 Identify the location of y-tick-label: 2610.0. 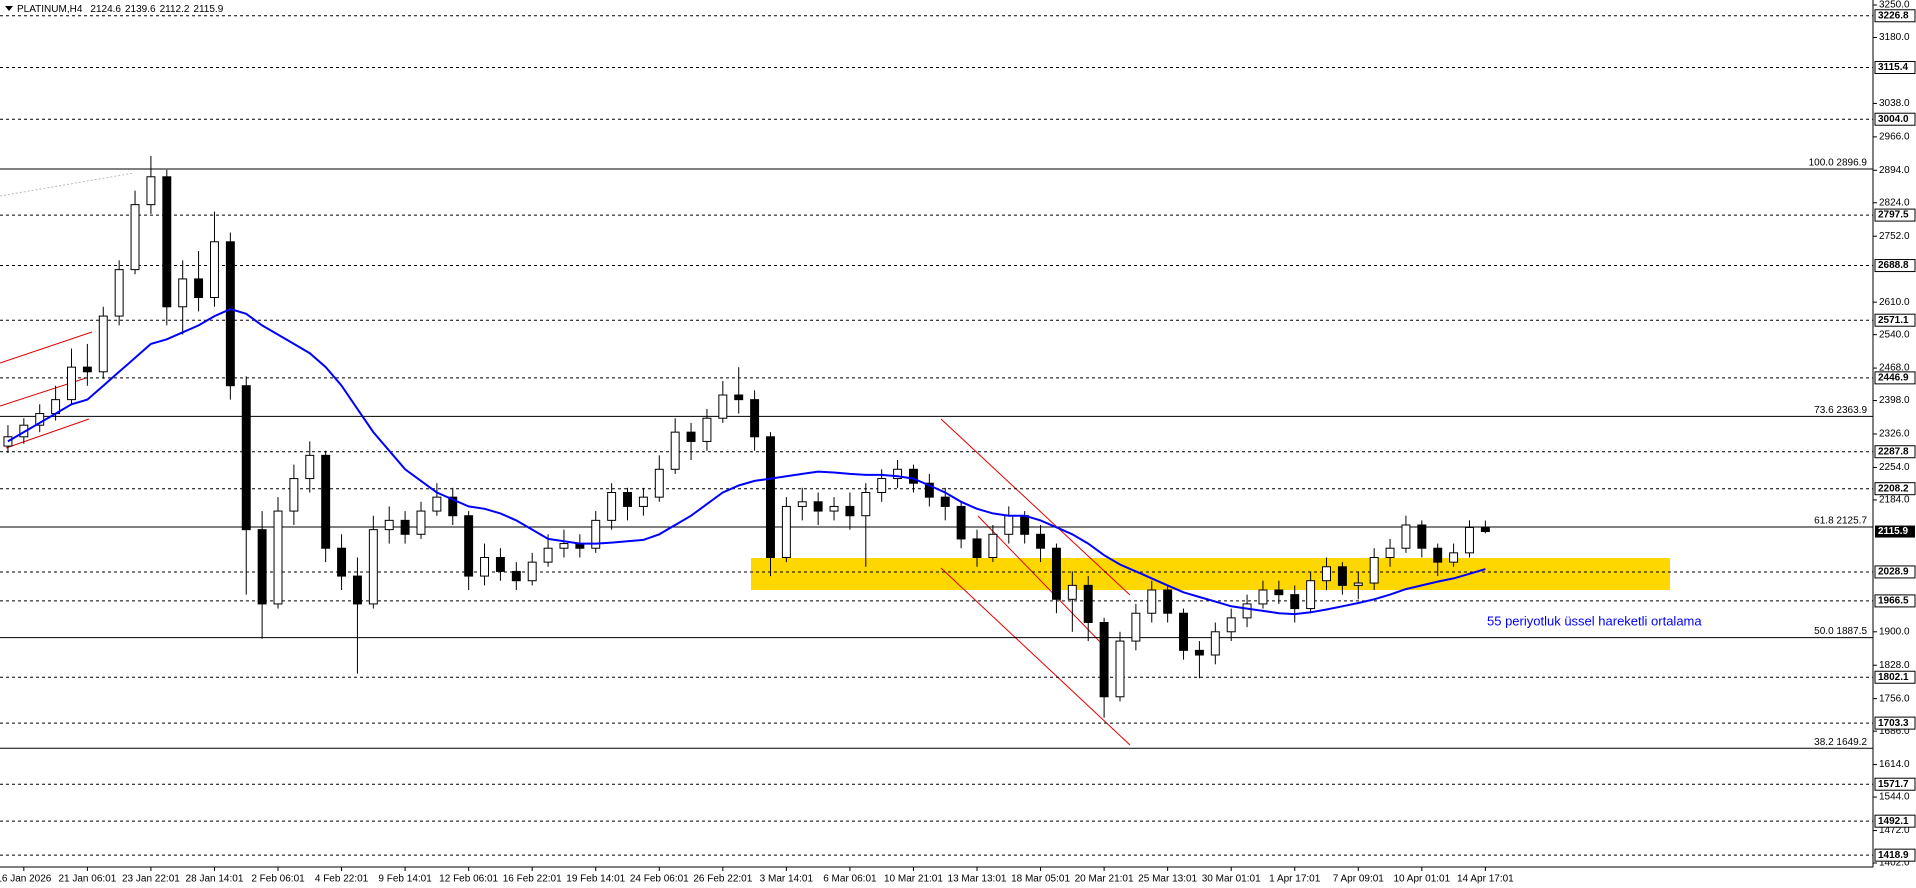
(1894, 302).